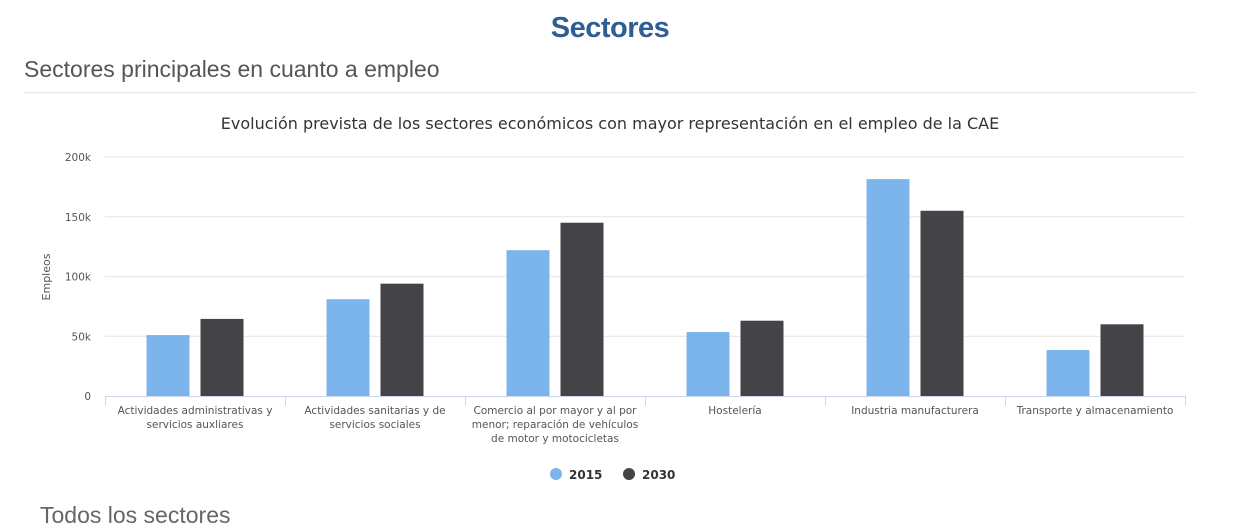 The image size is (1236, 529). I want to click on legend-item-2030: 2030, so click(649, 475).